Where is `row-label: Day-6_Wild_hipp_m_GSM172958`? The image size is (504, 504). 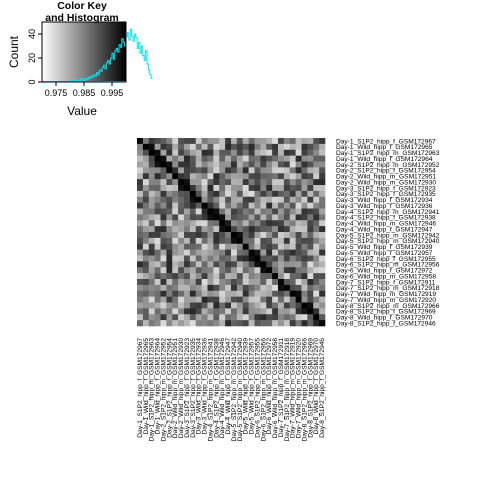
row-label: Day-6_Wild_hipp_m_GSM172958 is located at coordinates (386, 276).